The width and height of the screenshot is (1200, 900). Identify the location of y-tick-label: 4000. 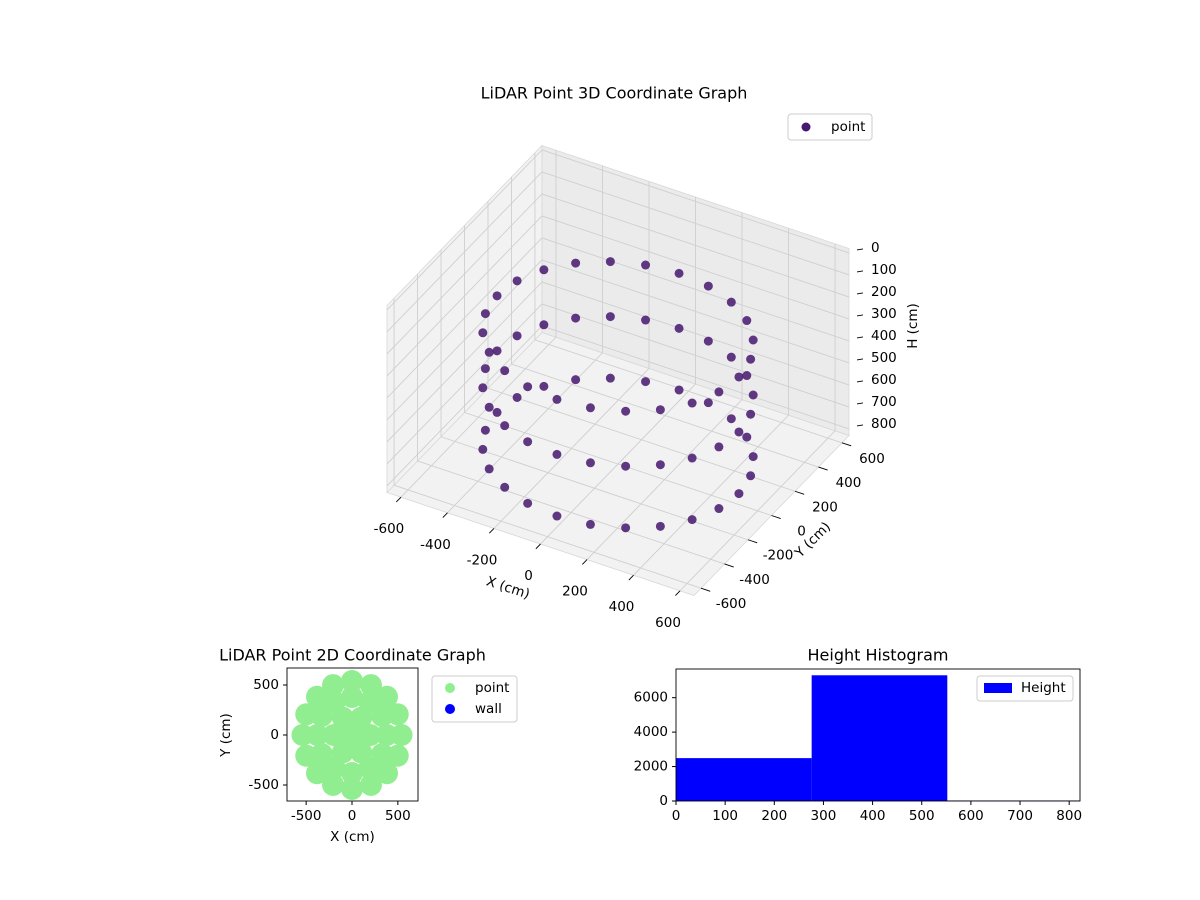
(651, 732).